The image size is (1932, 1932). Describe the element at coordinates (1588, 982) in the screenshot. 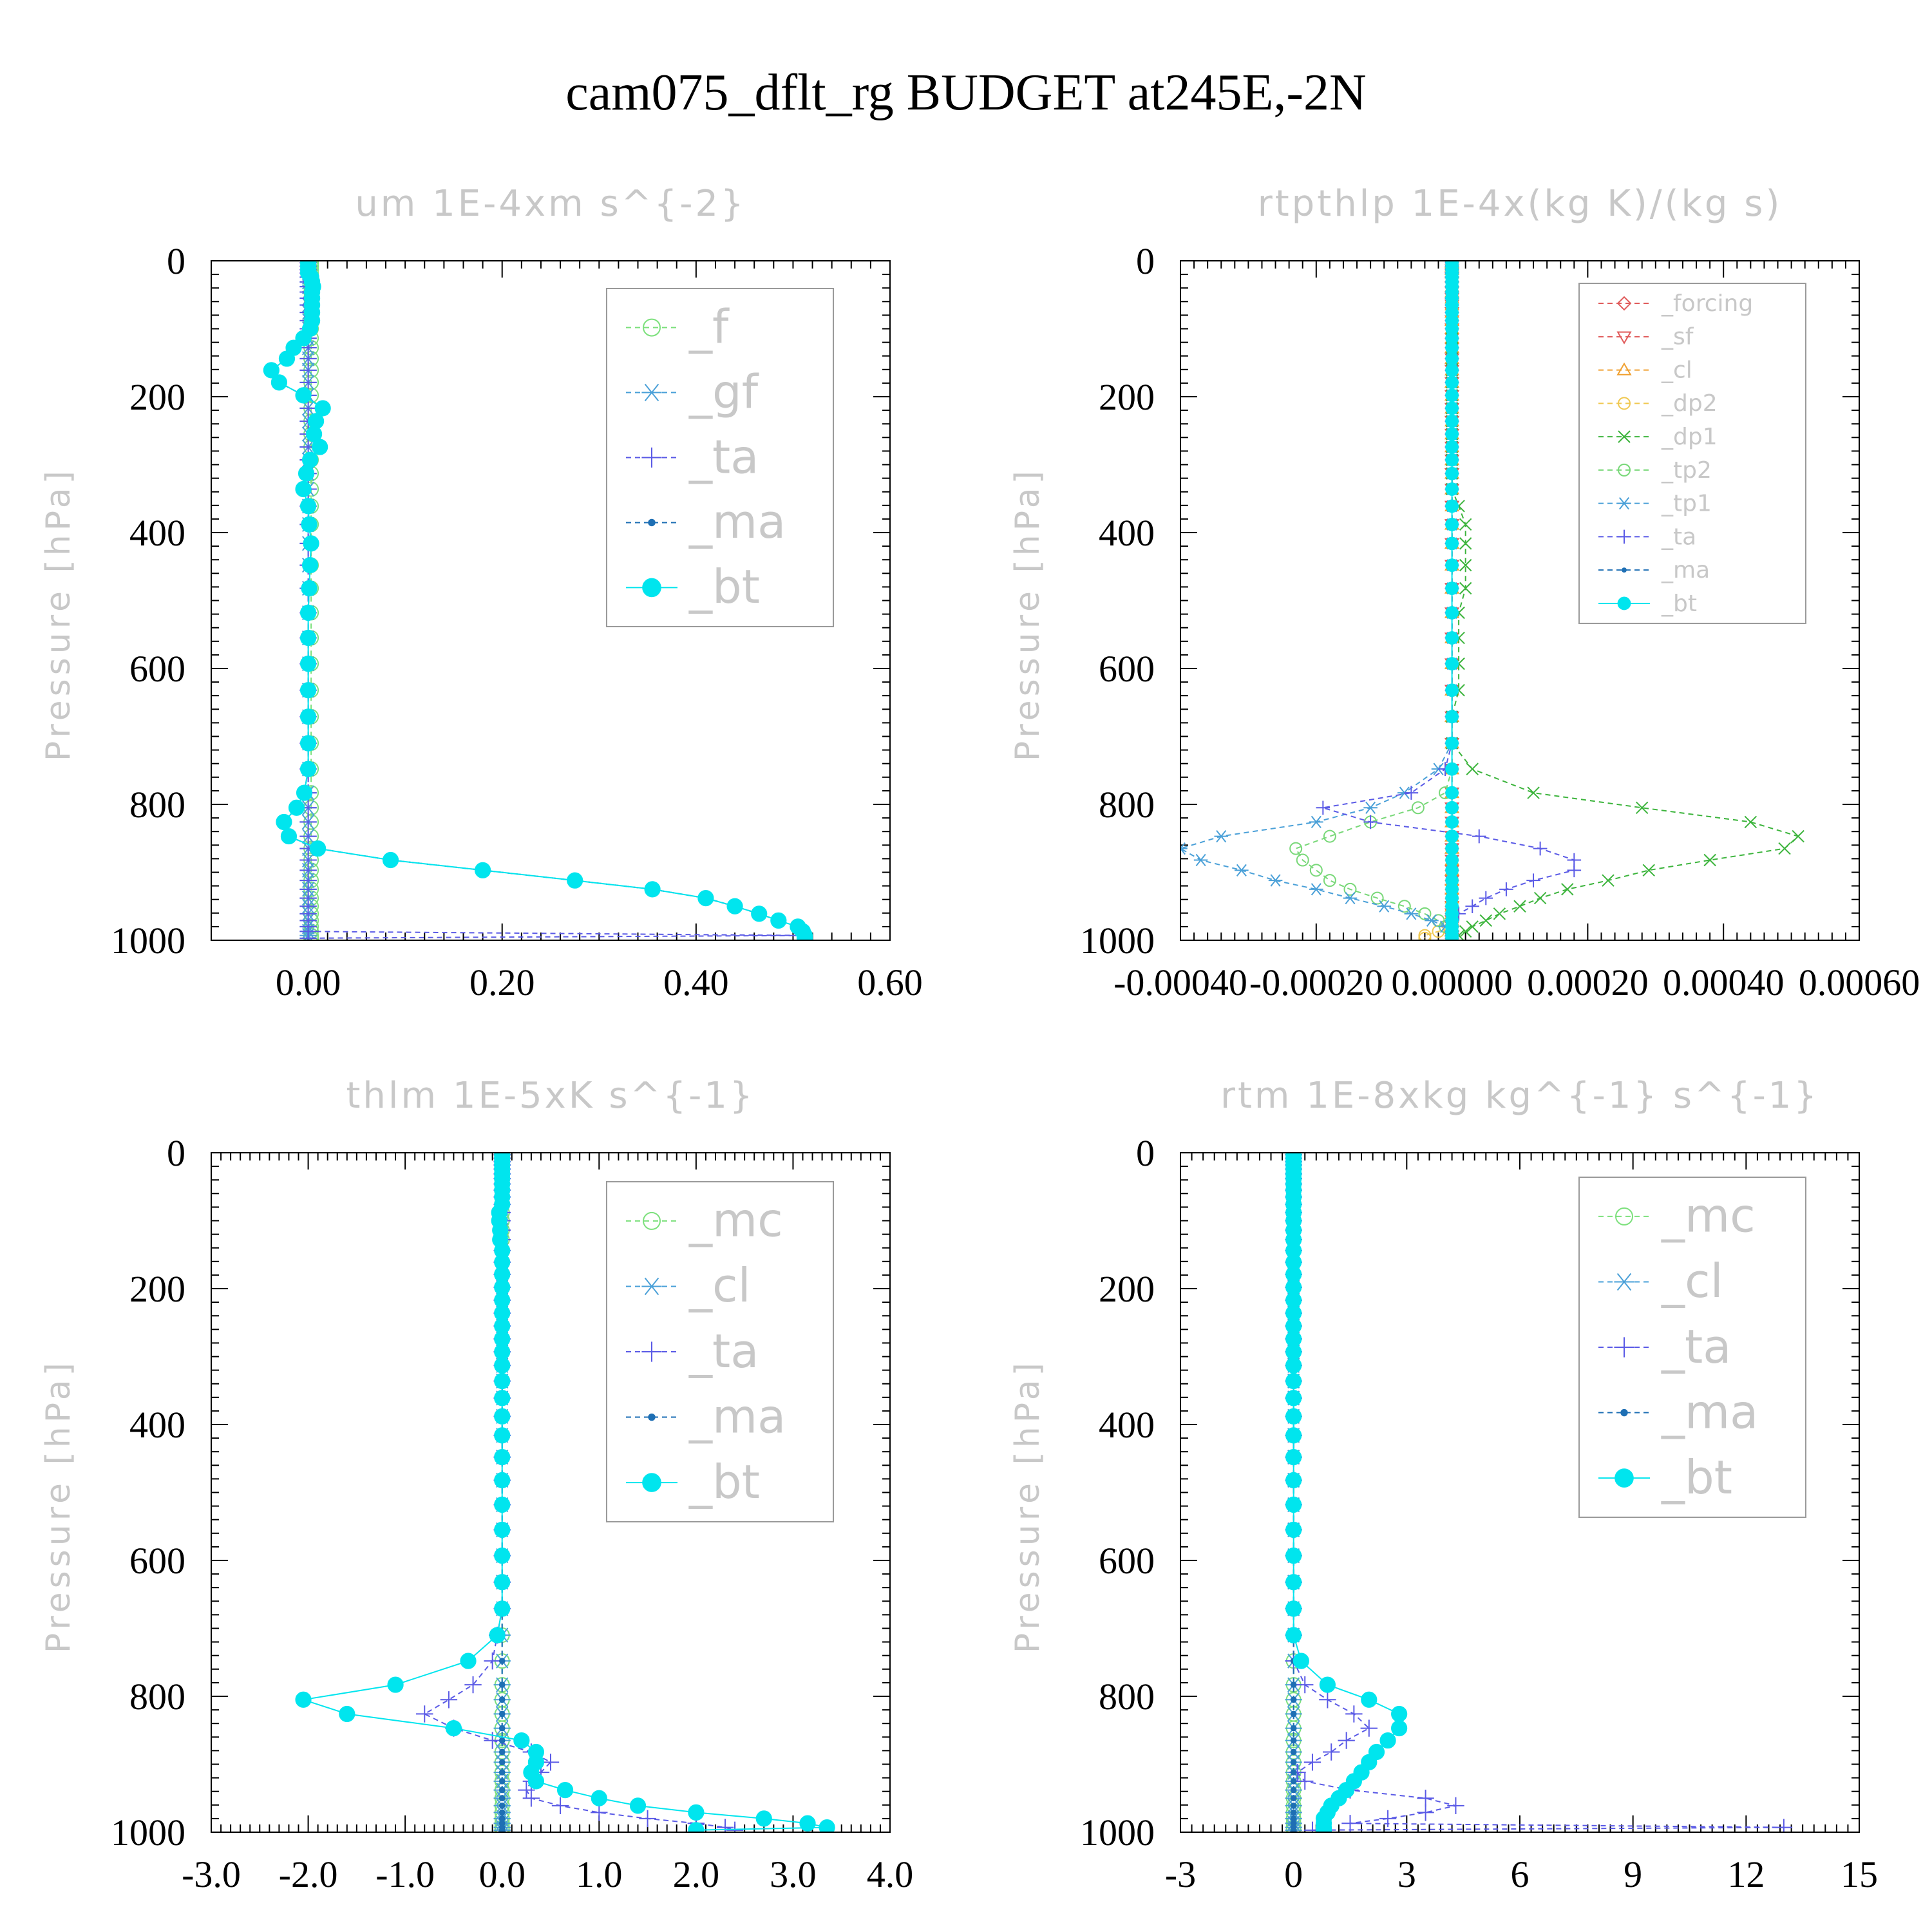

I see `x-tick-label: 0.00020` at that location.